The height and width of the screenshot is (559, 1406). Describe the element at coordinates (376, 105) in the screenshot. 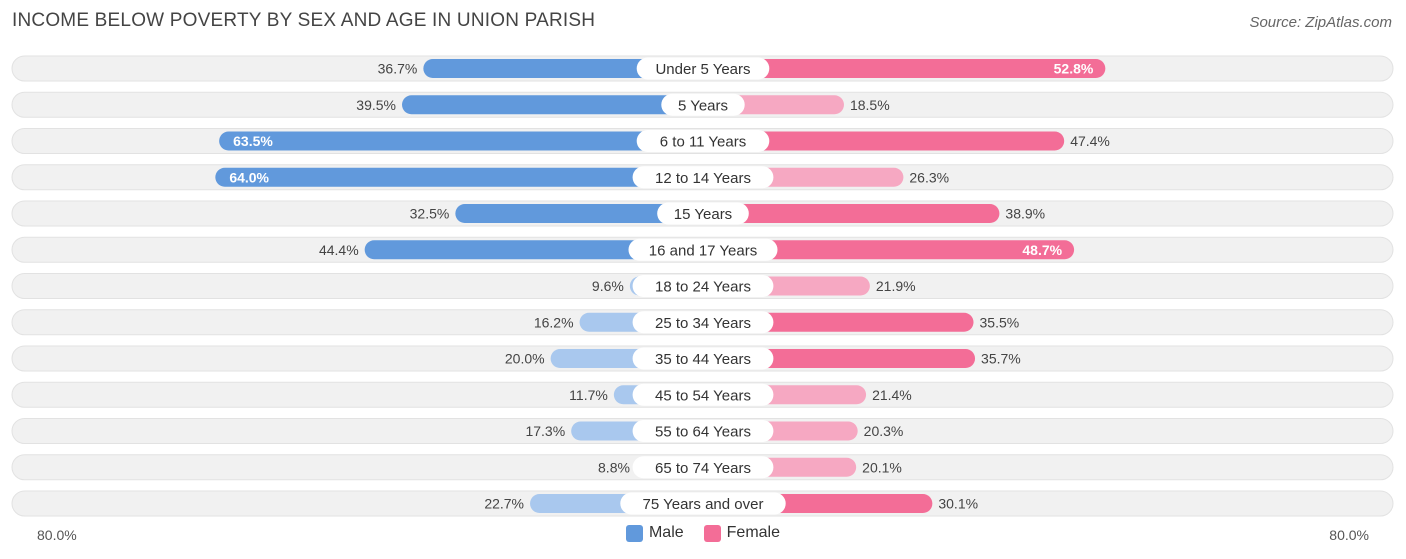

I see `male-value-label: 39.5%` at that location.